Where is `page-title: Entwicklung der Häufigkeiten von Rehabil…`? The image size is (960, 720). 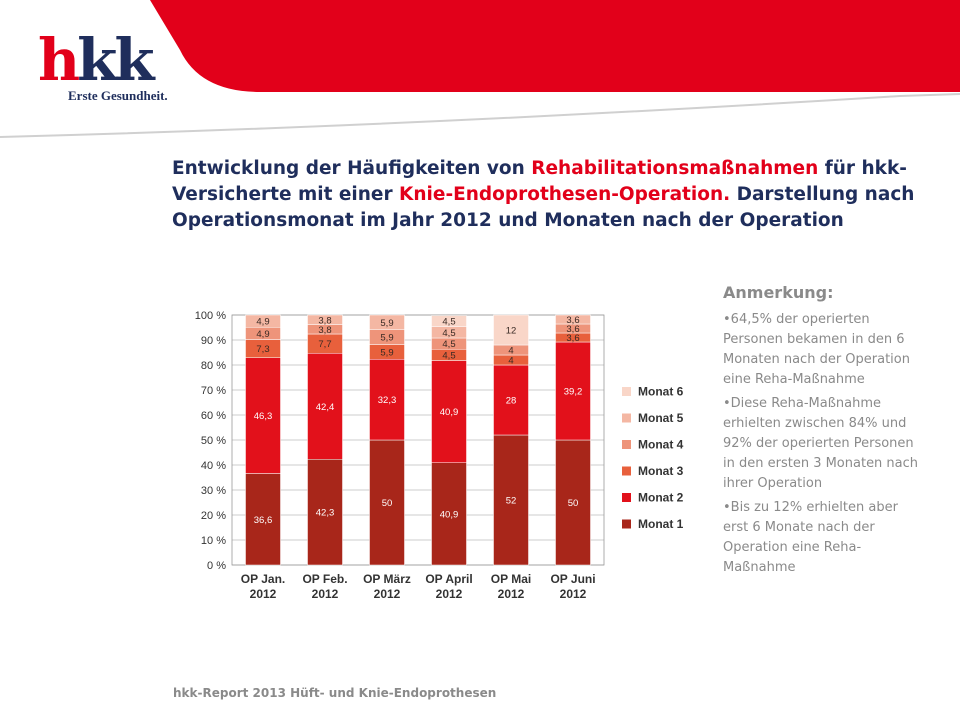 page-title: Entwicklung der Häufigkeiten von Rehabil… is located at coordinates (543, 194).